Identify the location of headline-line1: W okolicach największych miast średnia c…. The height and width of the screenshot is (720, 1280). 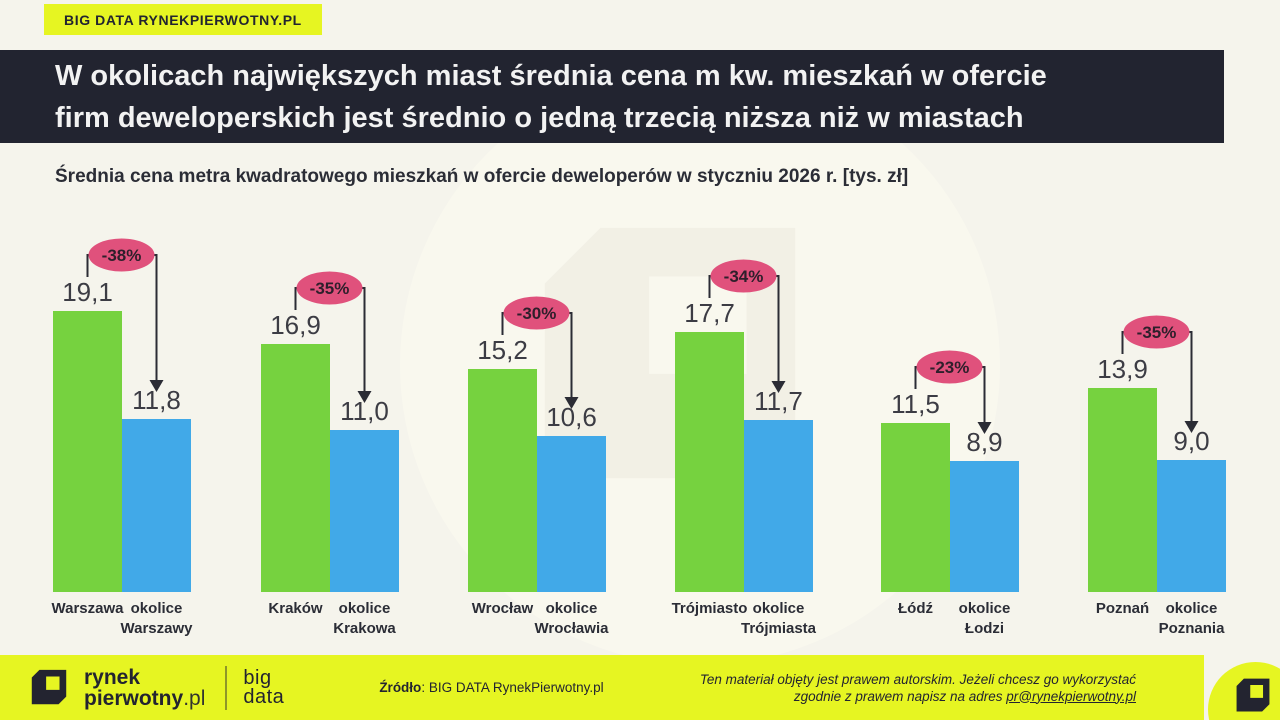
(551, 76).